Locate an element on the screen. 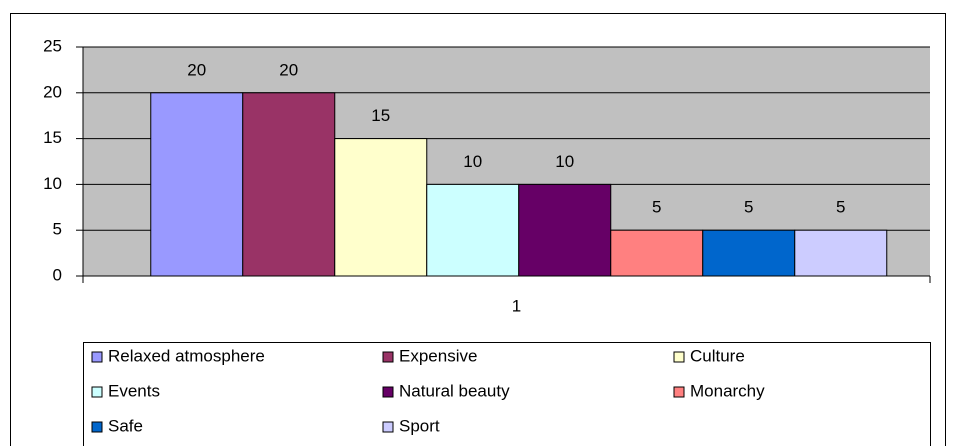 This screenshot has height=446, width=957. y-tick-label: 15 is located at coordinates (52, 137).